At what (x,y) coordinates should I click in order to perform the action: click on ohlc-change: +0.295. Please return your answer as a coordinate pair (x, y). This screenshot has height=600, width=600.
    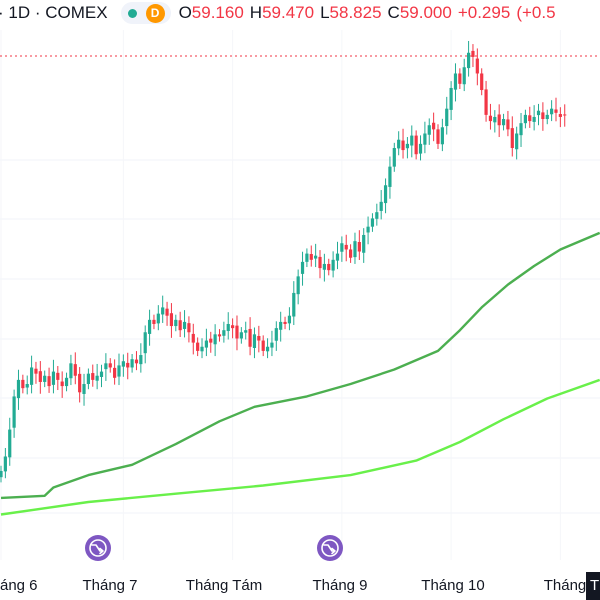
    Looking at the image, I should click on (484, 12).